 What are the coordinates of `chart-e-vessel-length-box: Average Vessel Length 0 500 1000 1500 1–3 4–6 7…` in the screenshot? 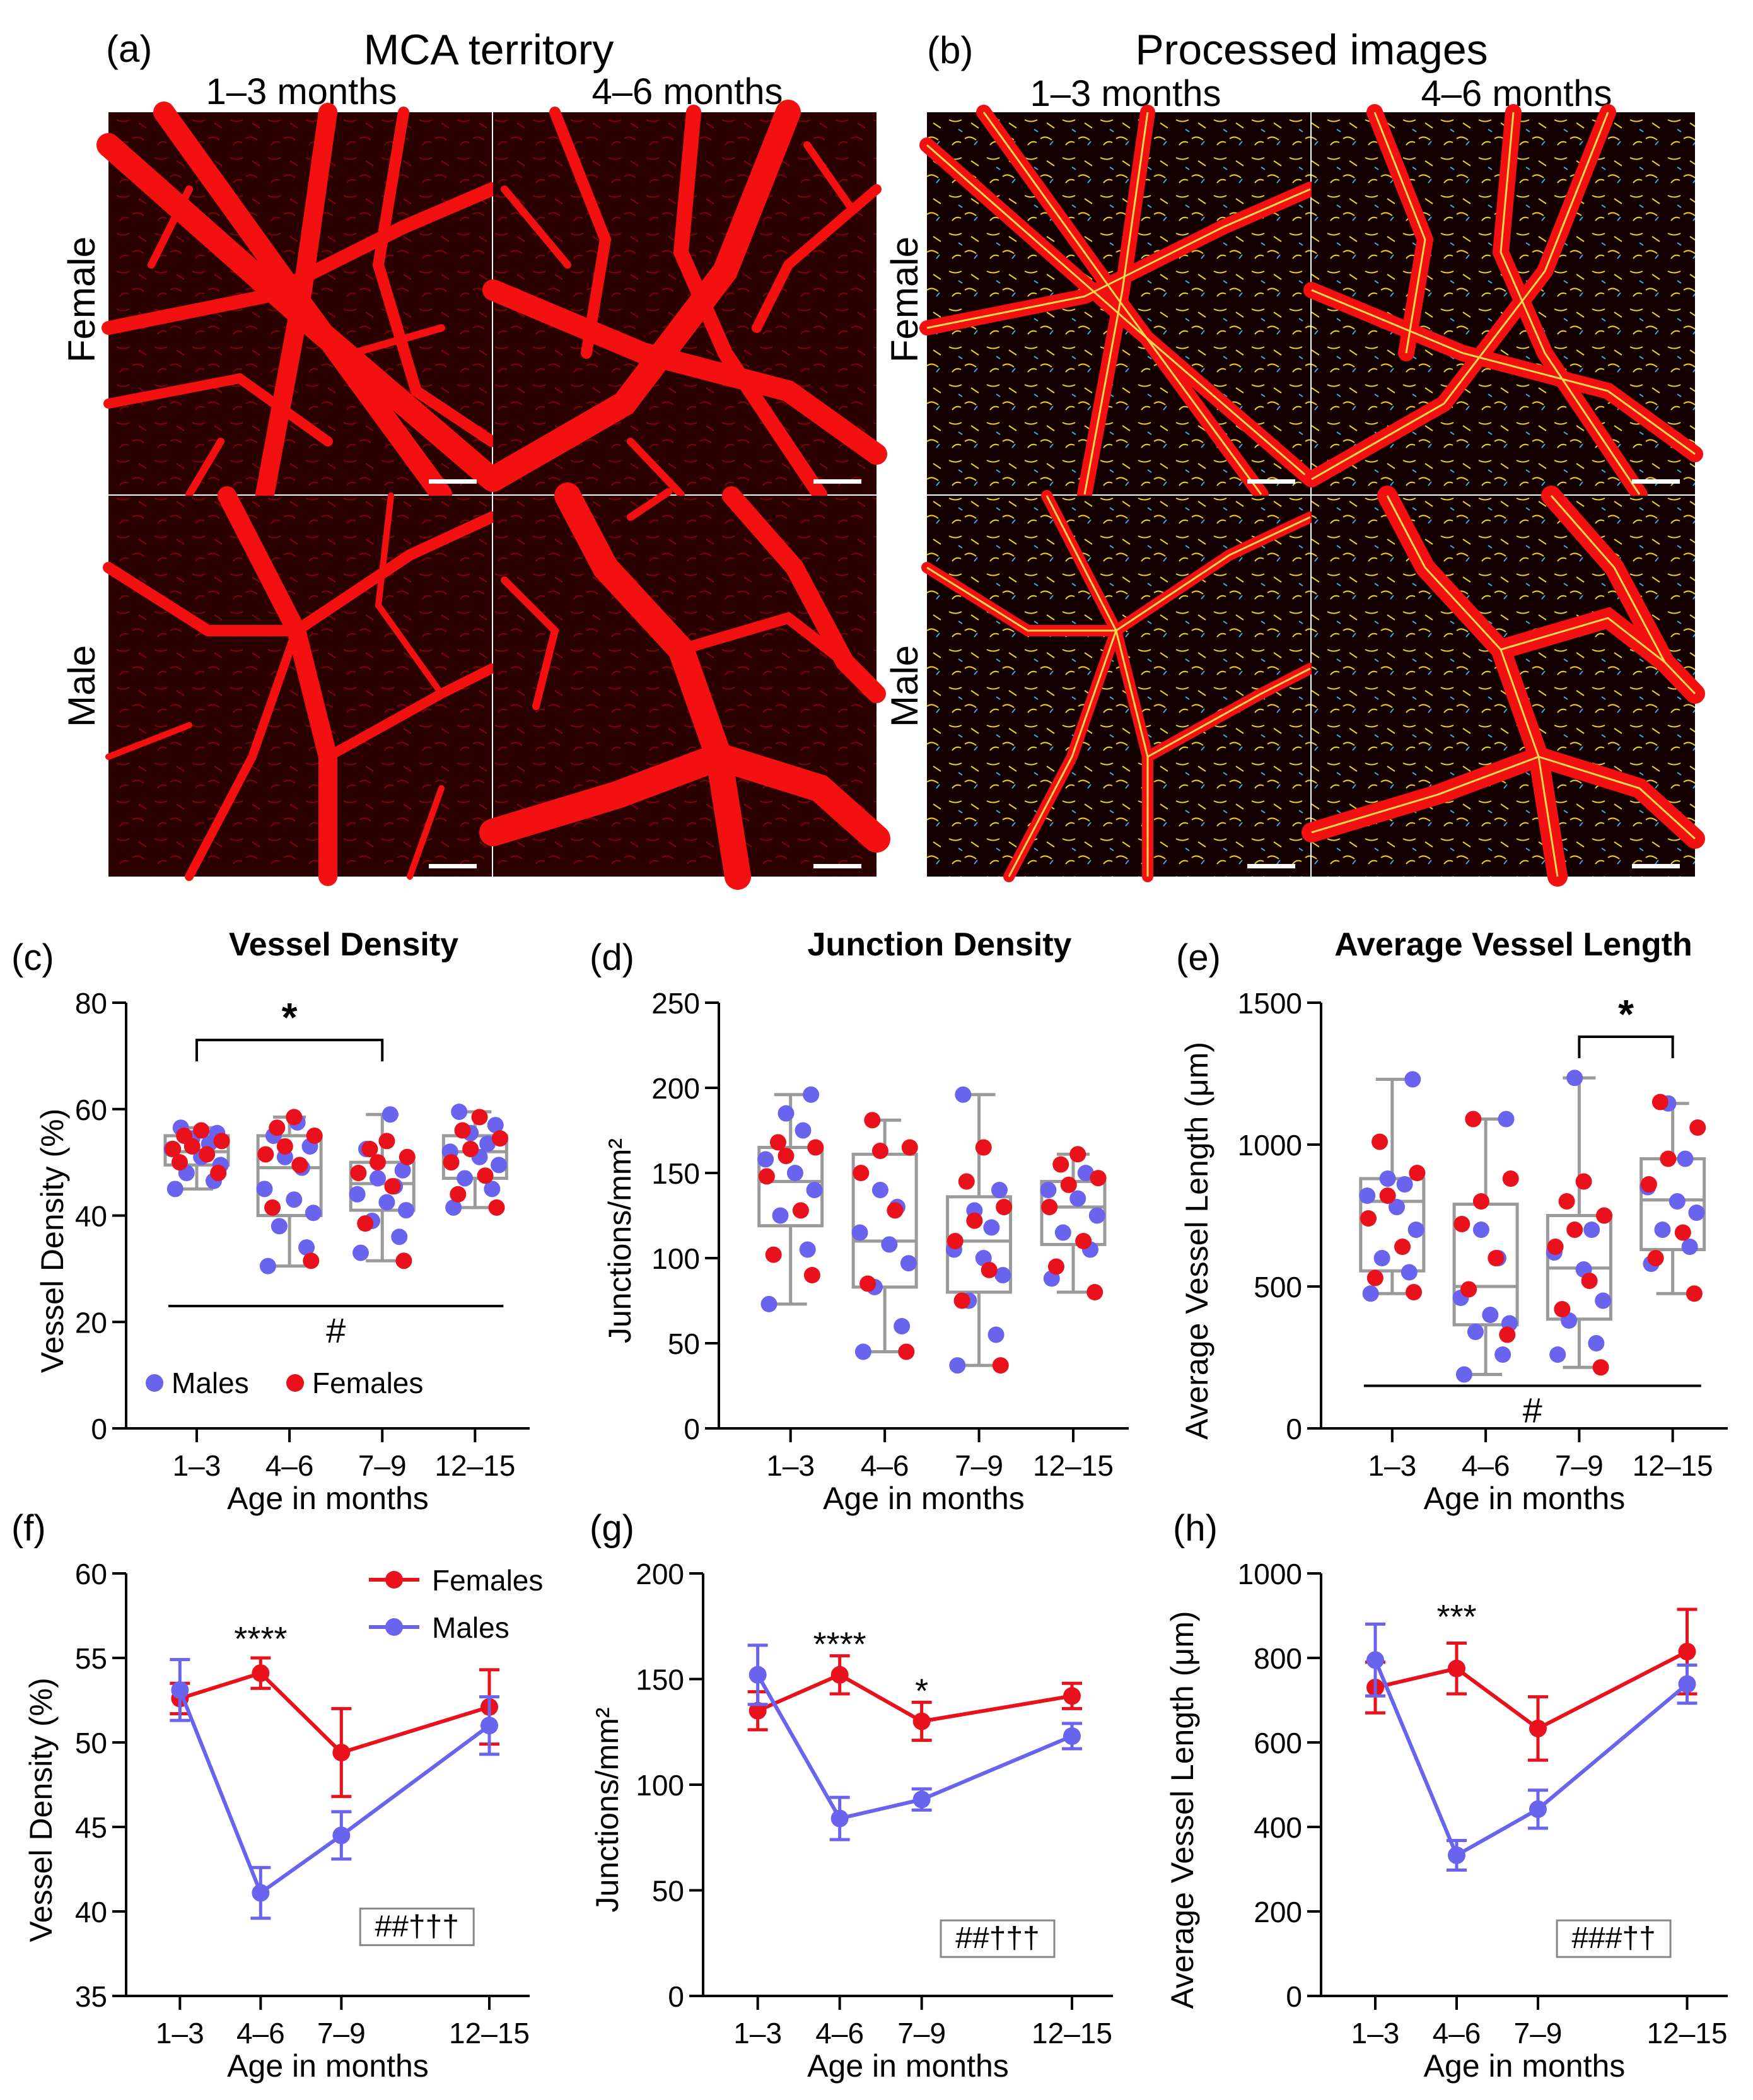 It's located at (1452, 1221).